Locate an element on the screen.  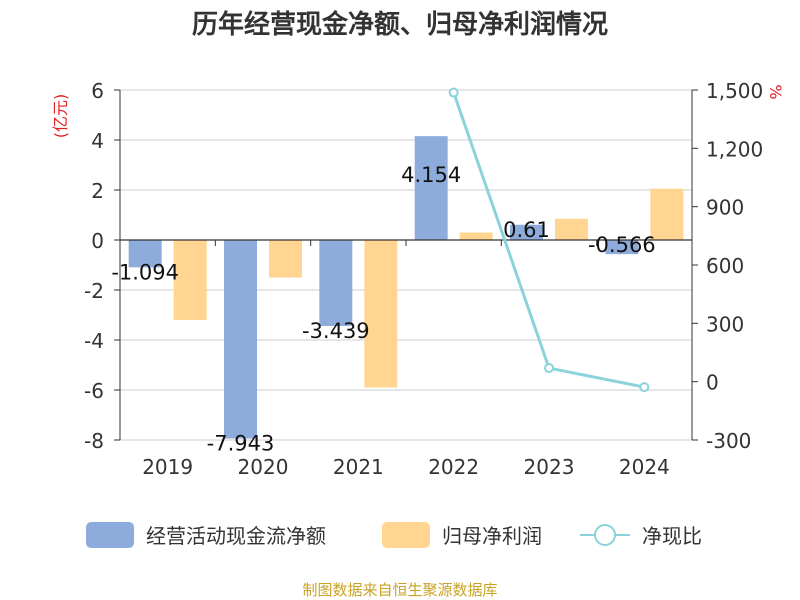
legend-item-ratio: 净现比 is located at coordinates (641, 536).